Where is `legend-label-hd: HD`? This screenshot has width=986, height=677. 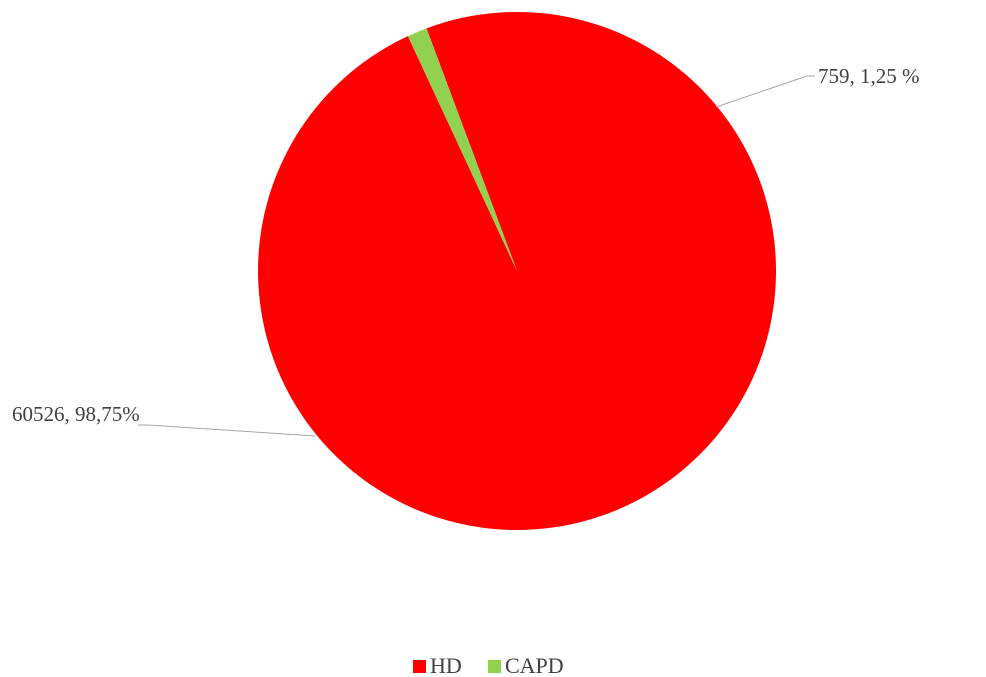
legend-label-hd: HD is located at coordinates (446, 665).